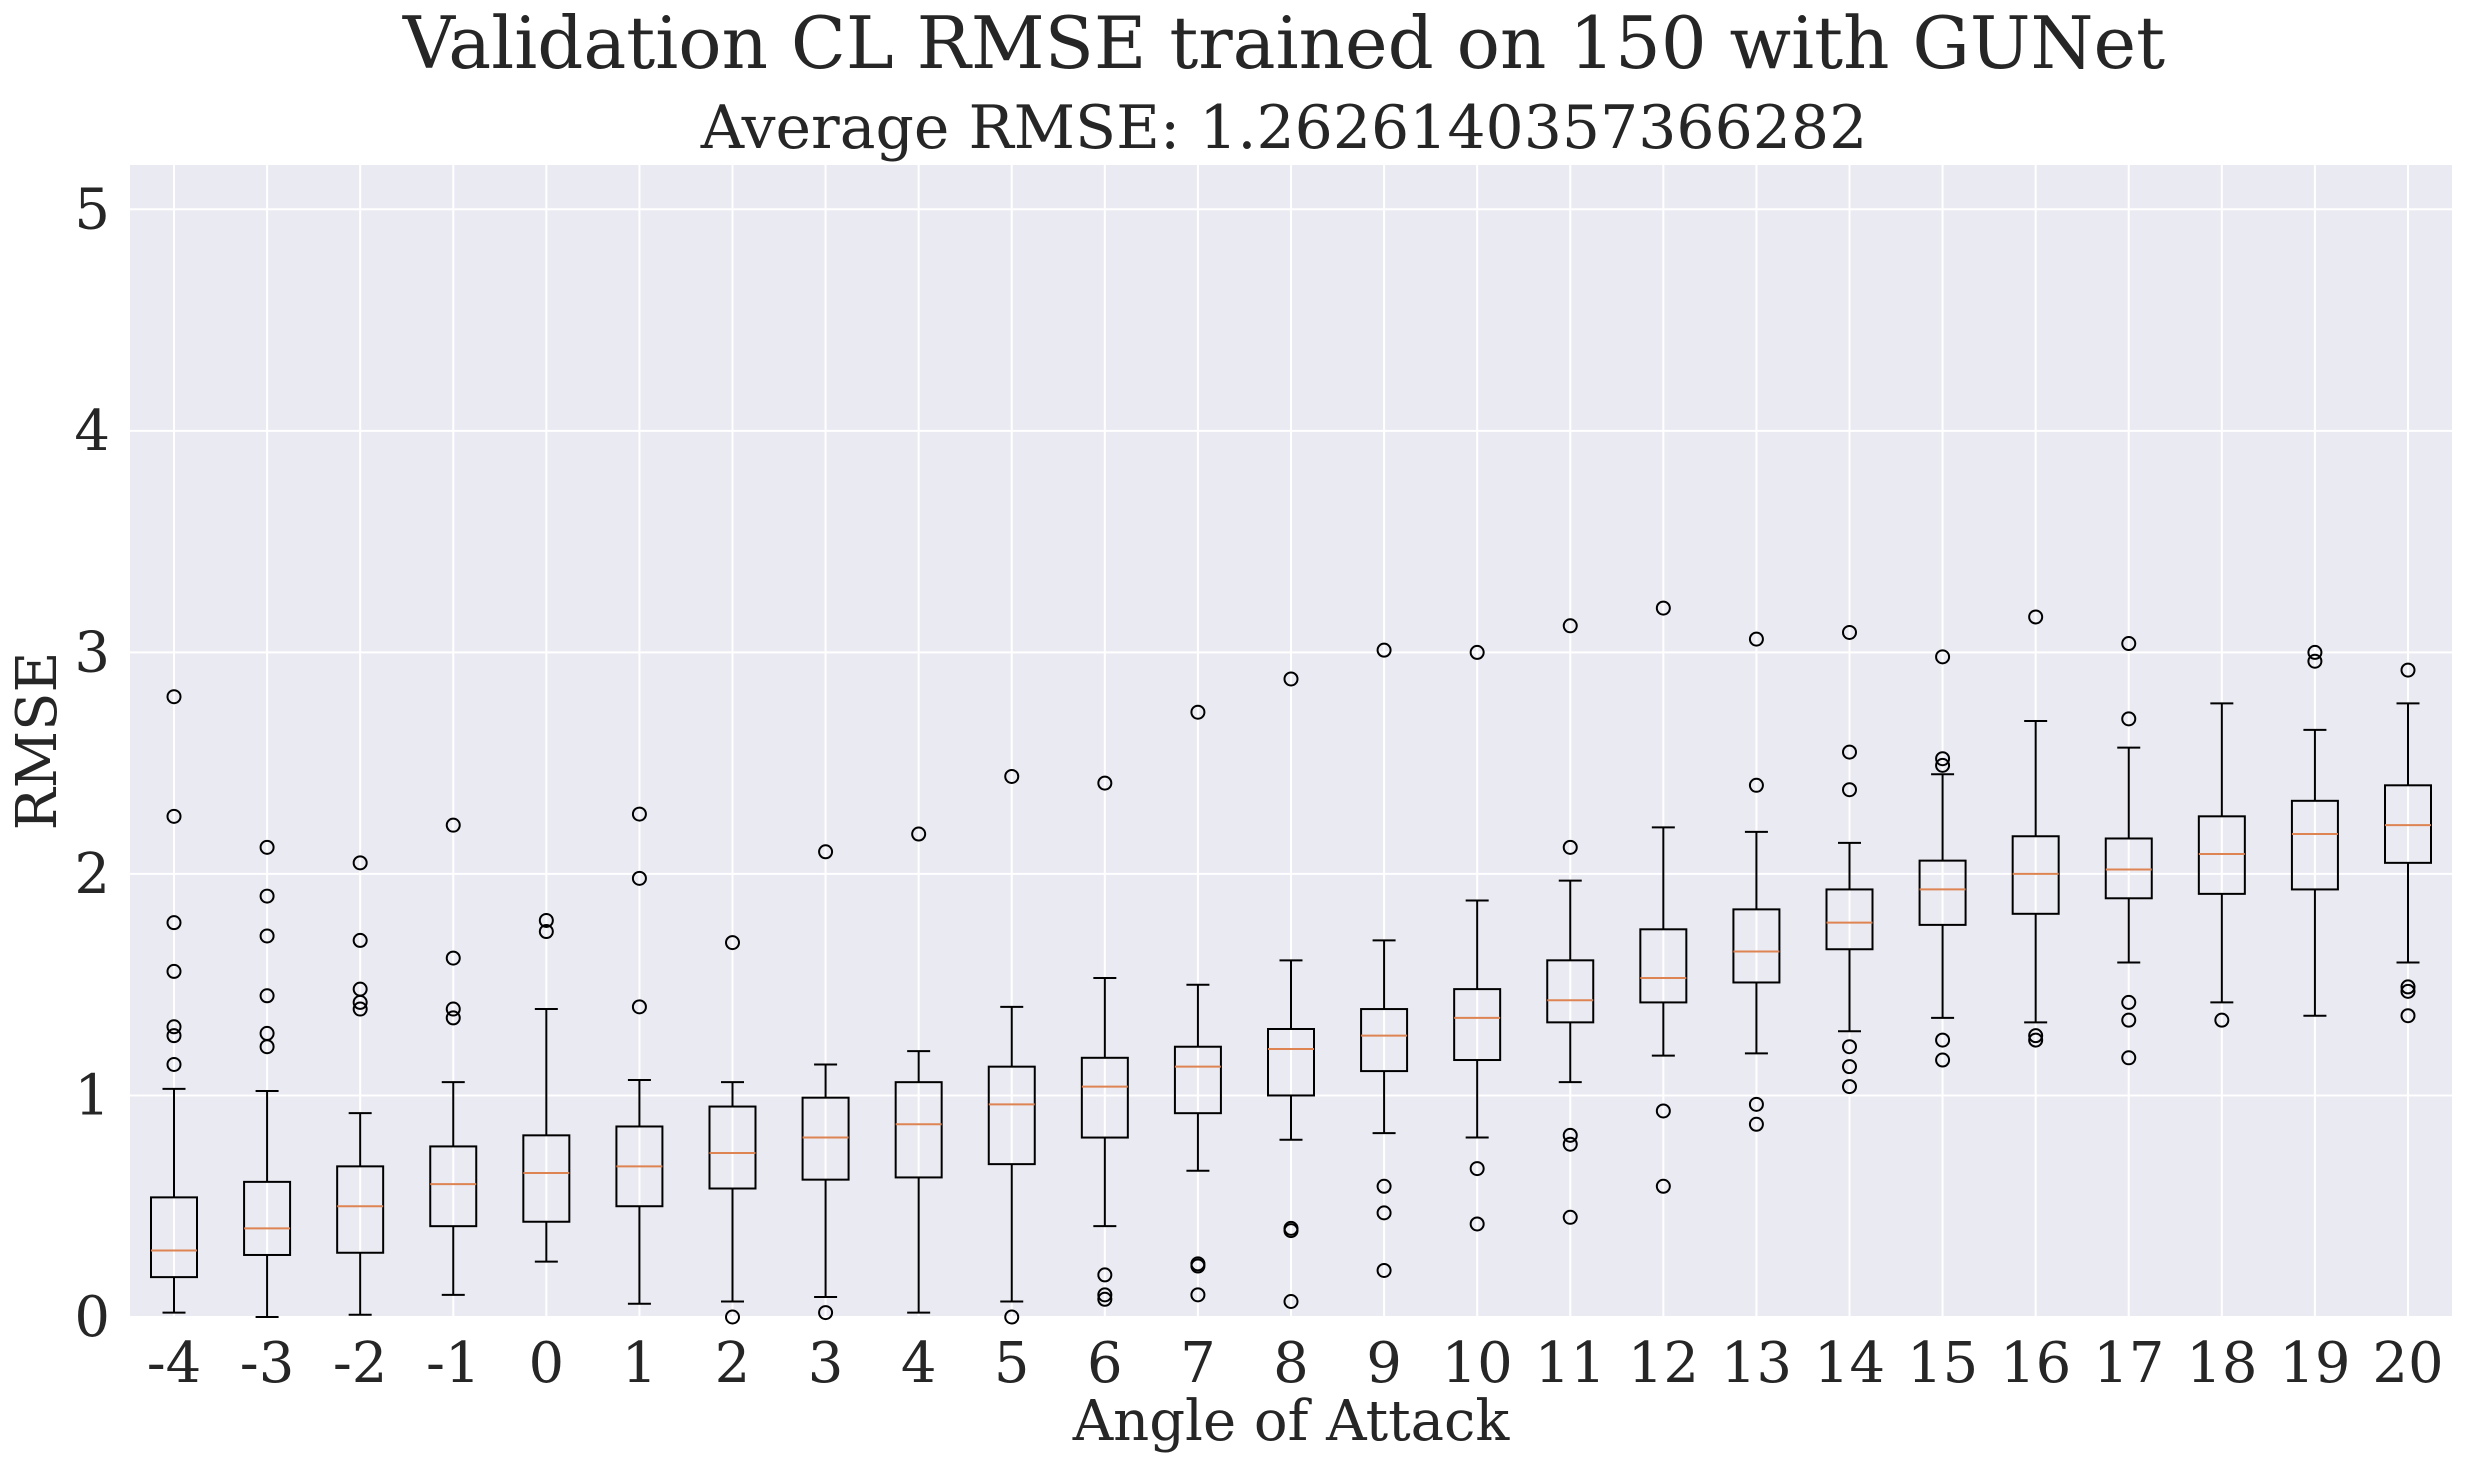 This screenshot has height=1468, width=2469. Describe the element at coordinates (2035, 1363) in the screenshot. I see `x-tick-label: 16` at that location.